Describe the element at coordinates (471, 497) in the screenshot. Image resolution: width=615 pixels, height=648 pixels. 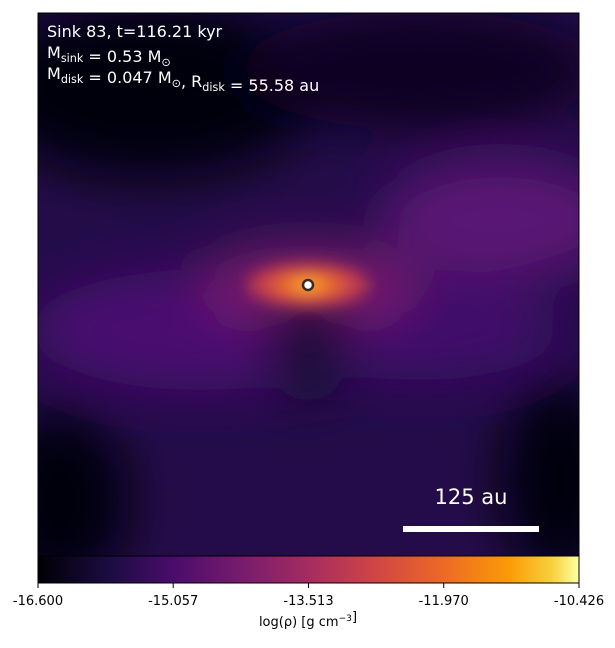
I see `scale-bar-label: 125 au` at that location.